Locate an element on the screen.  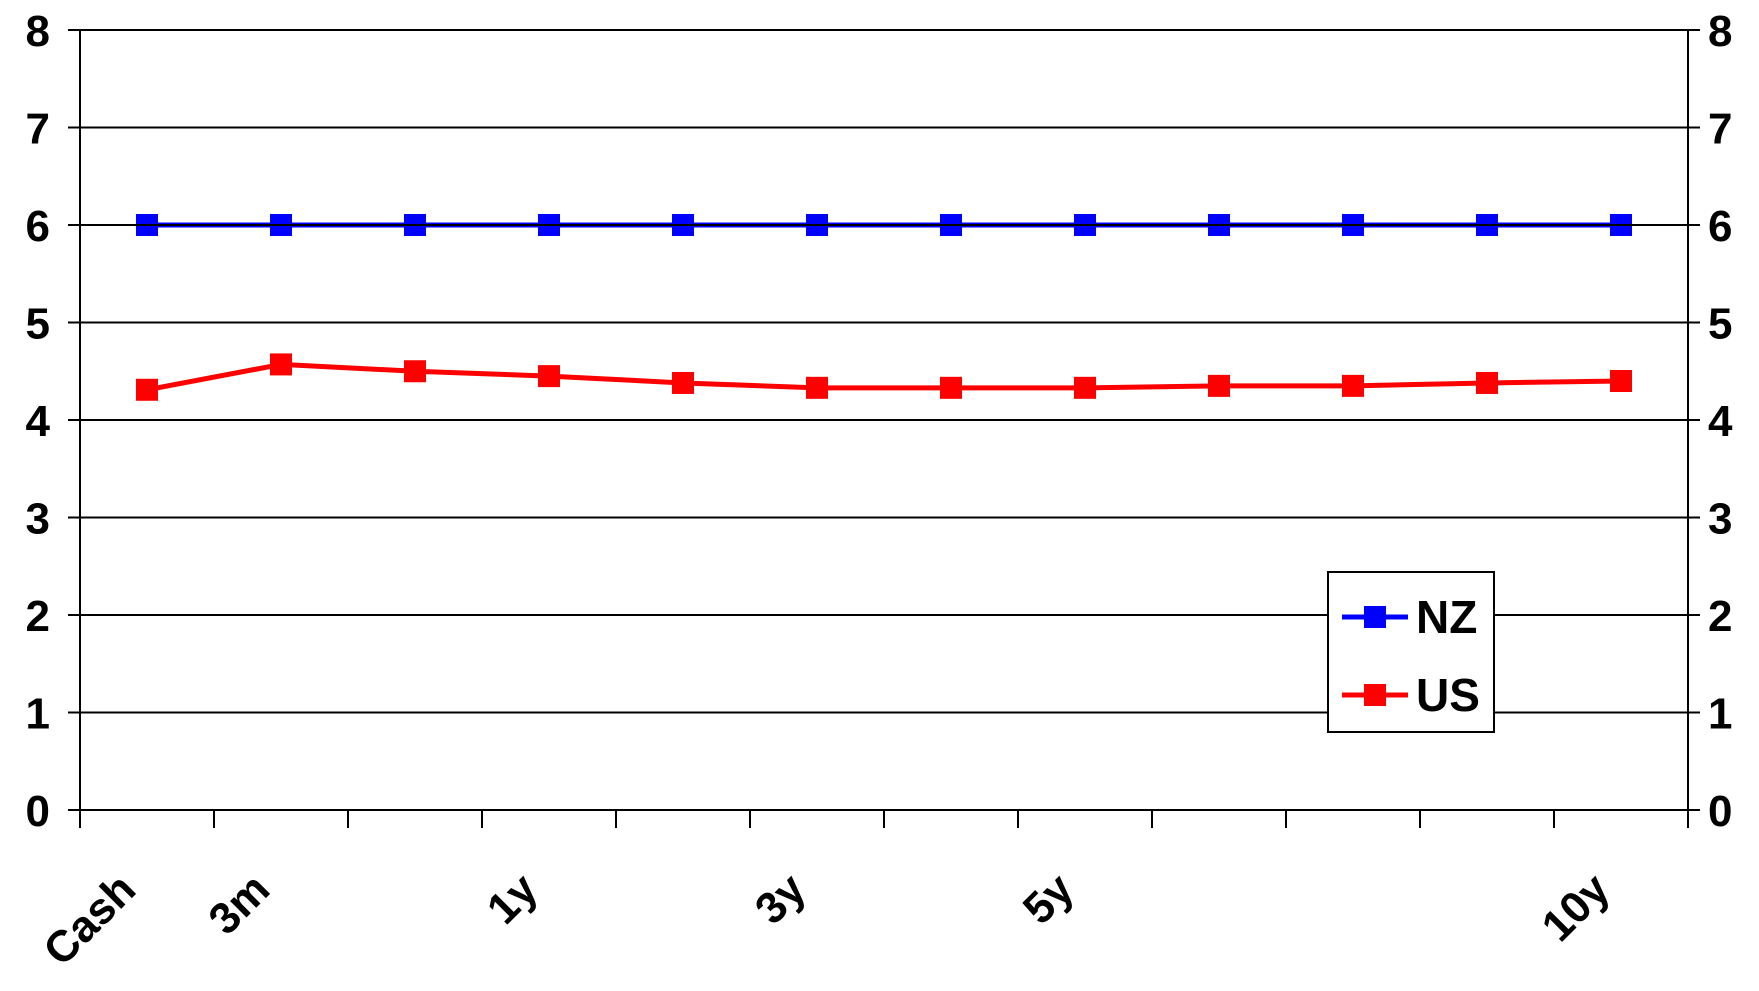
y-tick-label-left: 2 is located at coordinates (38, 616).